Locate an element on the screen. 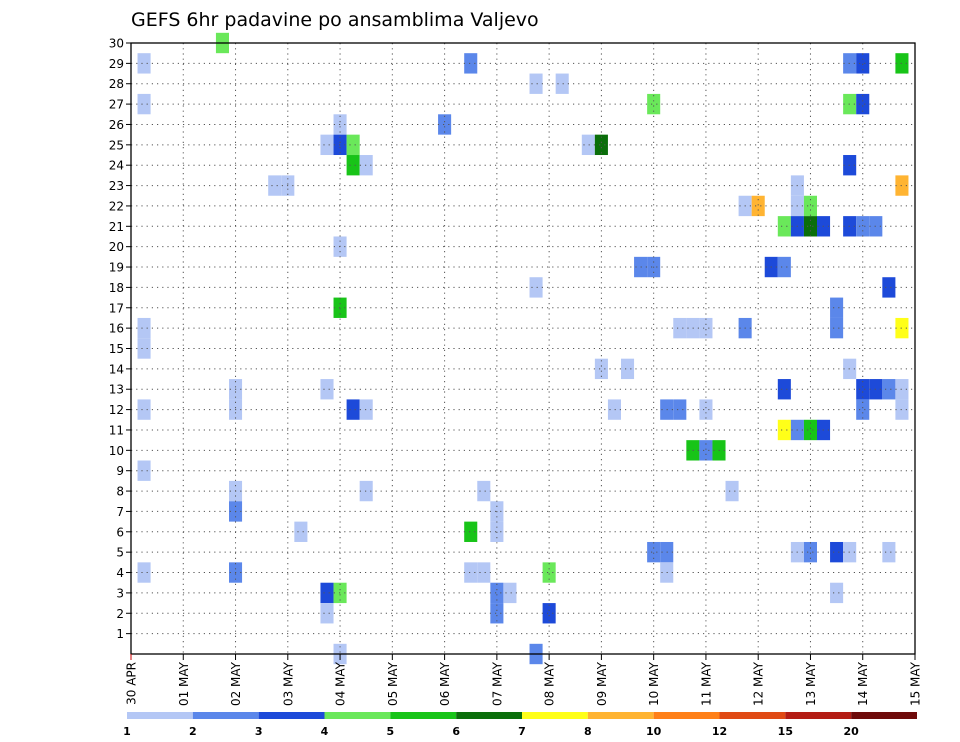 The image size is (960, 742). y-tick-label: 11 is located at coordinates (116, 430).